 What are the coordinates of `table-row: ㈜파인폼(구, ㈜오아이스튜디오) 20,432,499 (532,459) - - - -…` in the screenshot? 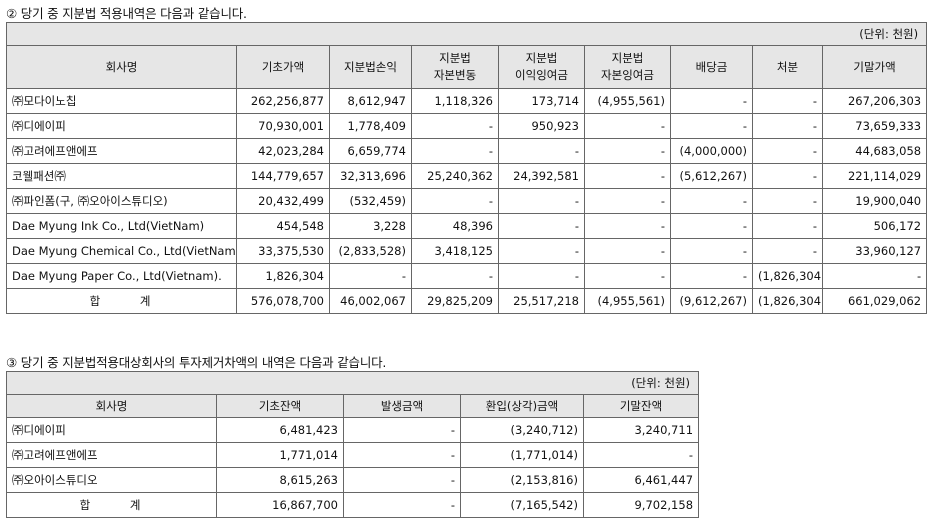 It's located at (467, 201).